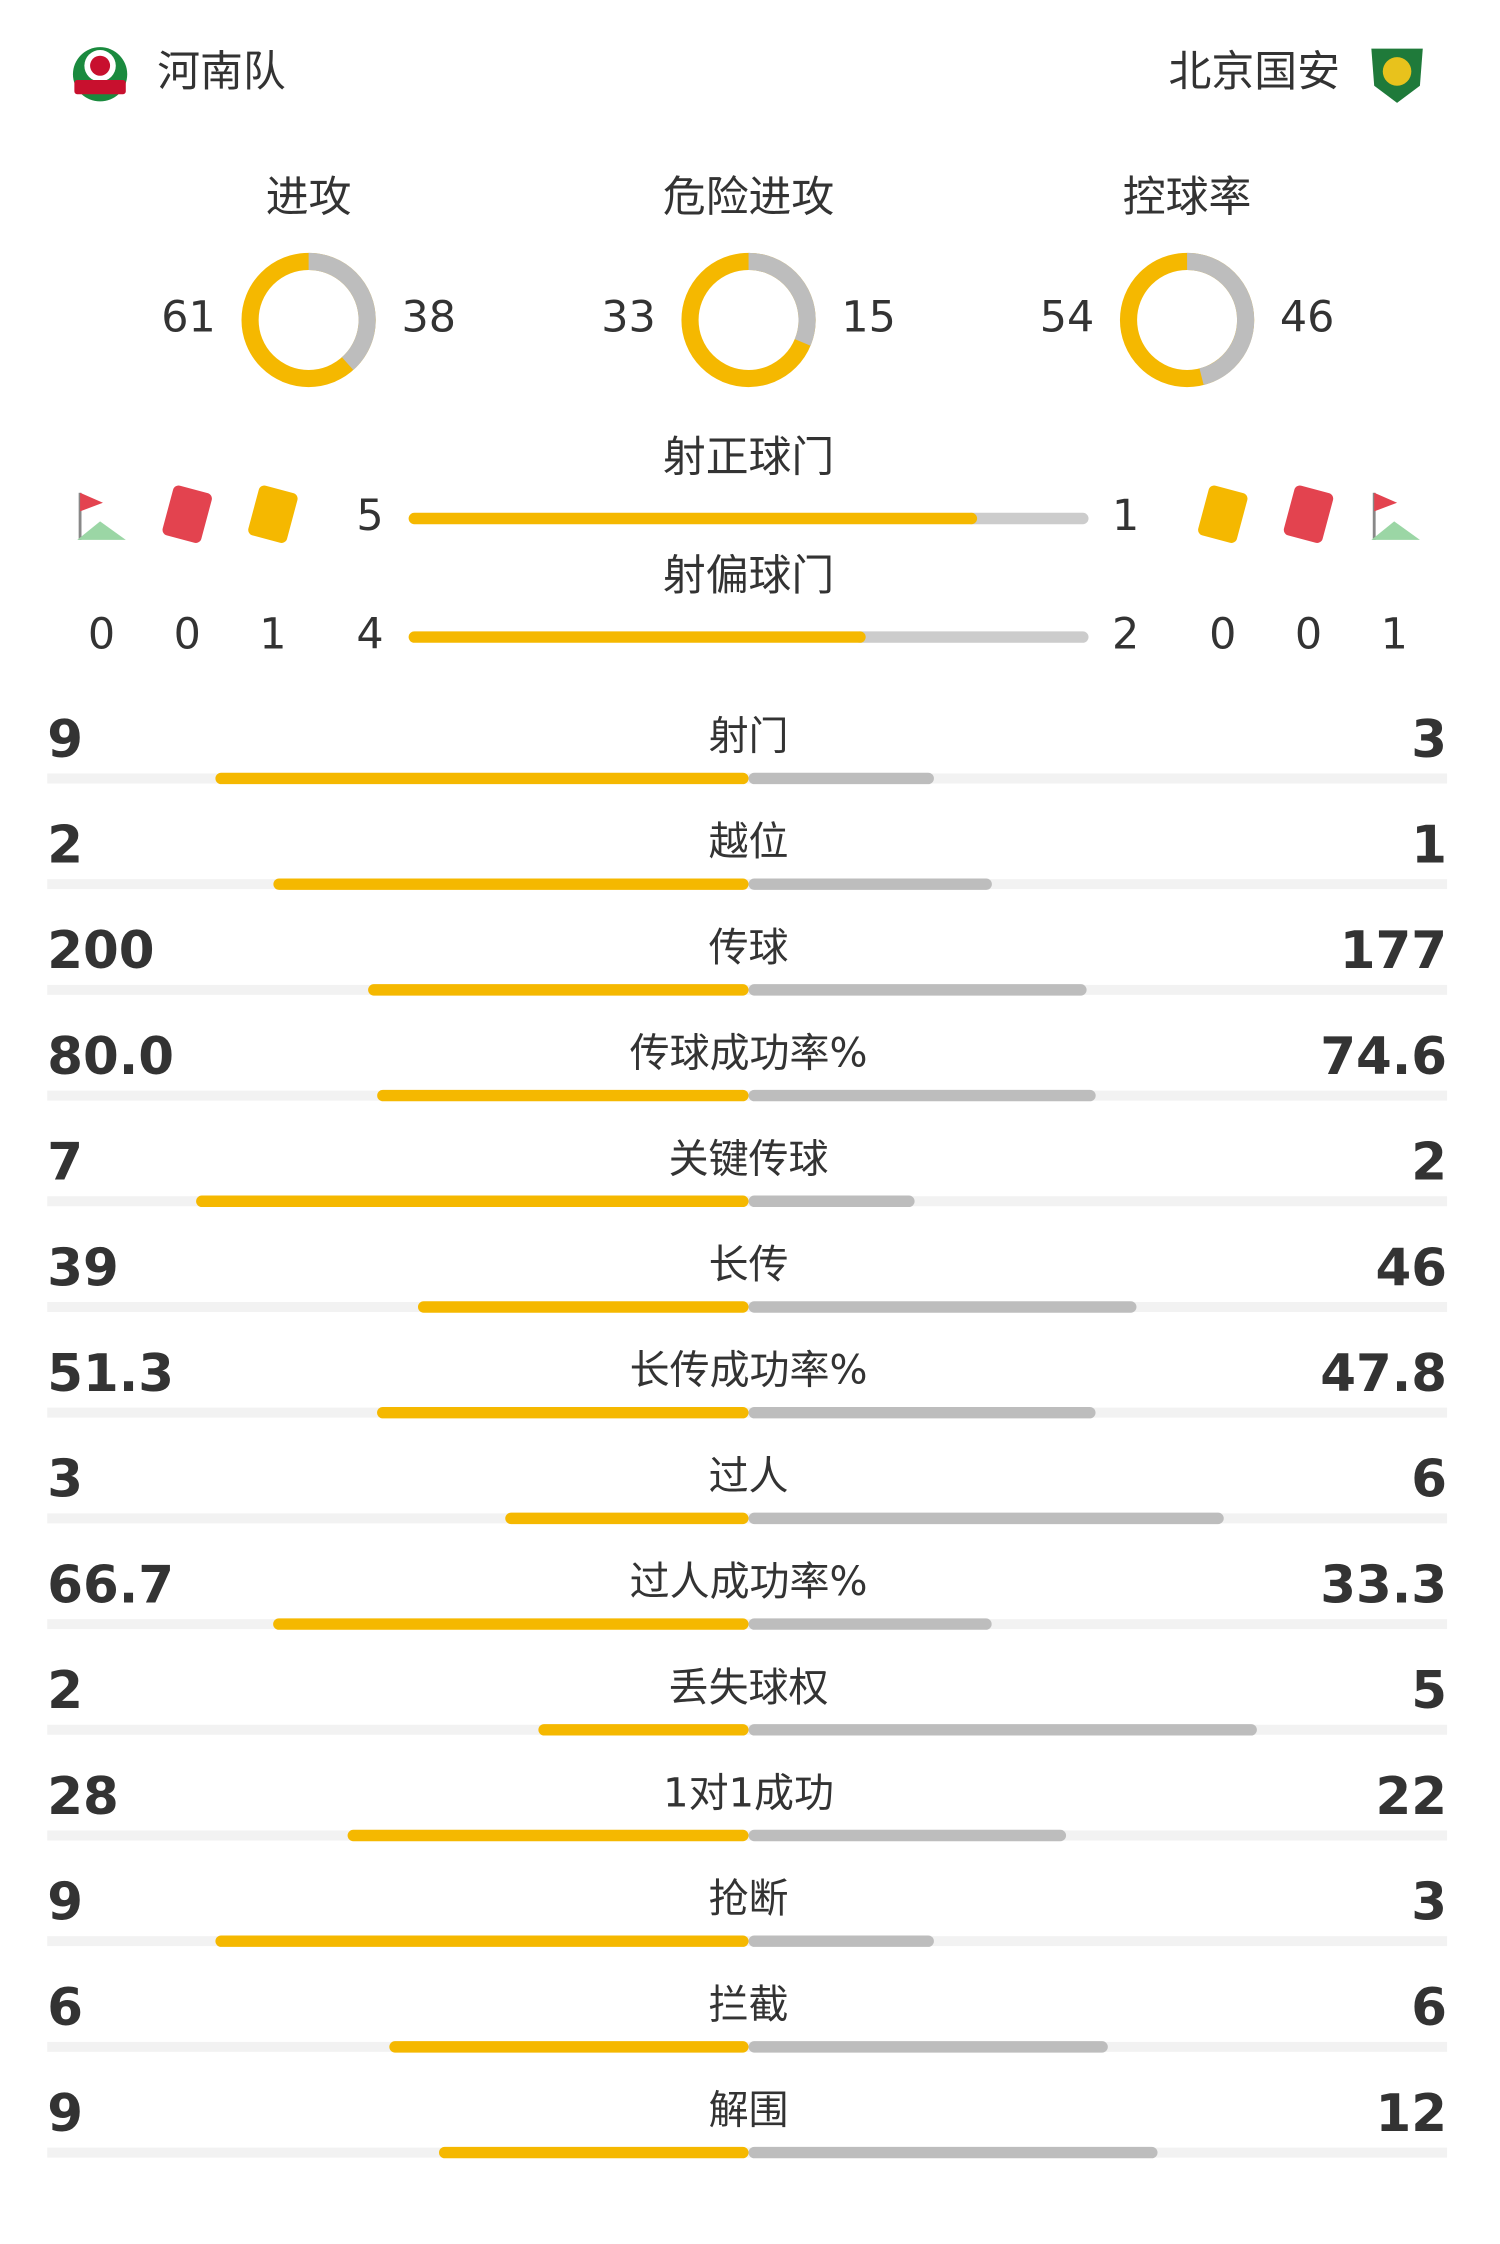 This screenshot has width=1500, height=2244. What do you see at coordinates (369, 635) in the screenshot?
I see `home-value: 4` at bounding box center [369, 635].